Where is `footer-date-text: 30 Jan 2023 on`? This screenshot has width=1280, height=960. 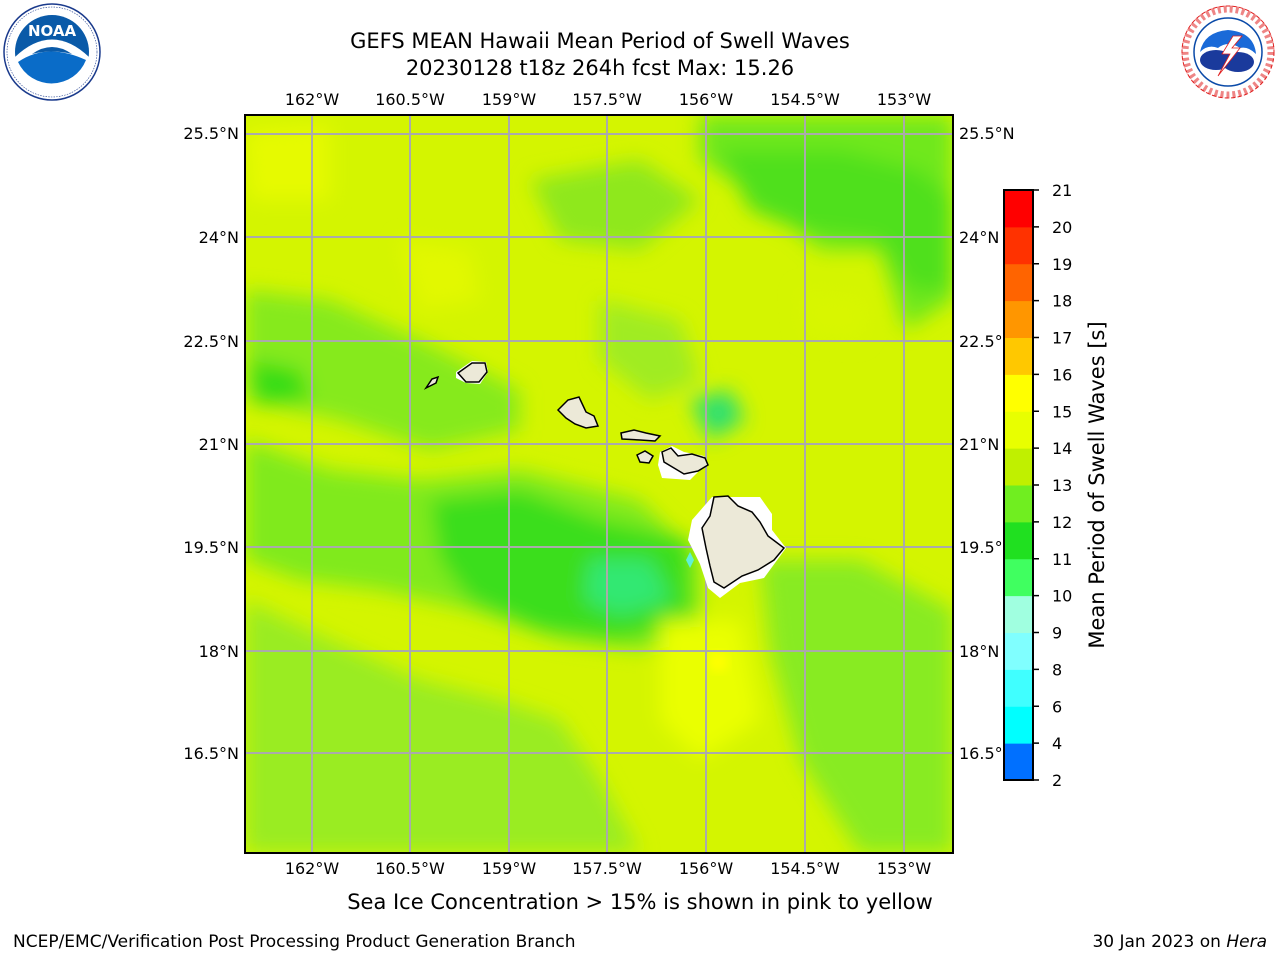 footer-date-text: 30 Jan 2023 on is located at coordinates (1159, 942).